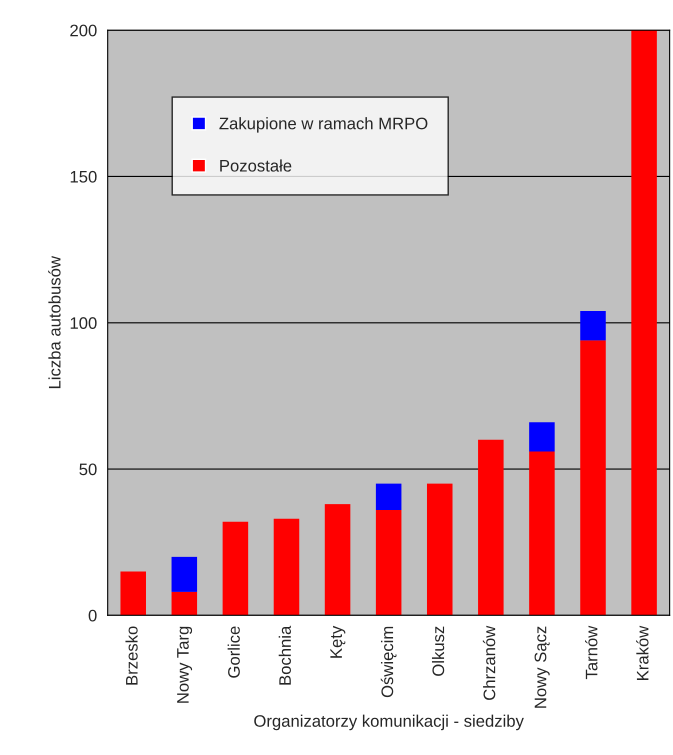  Describe the element at coordinates (591, 653) in the screenshot. I see `x-tick-label: Tarnów` at that location.